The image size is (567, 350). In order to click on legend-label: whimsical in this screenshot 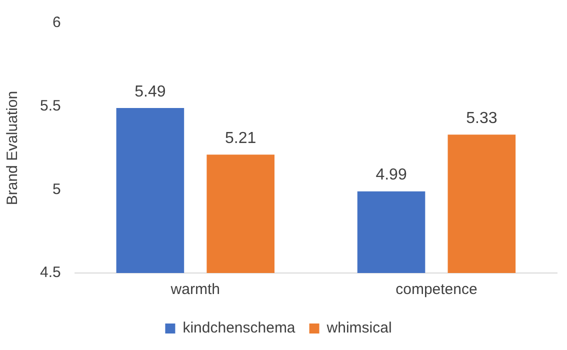, I will do `click(359, 328)`.